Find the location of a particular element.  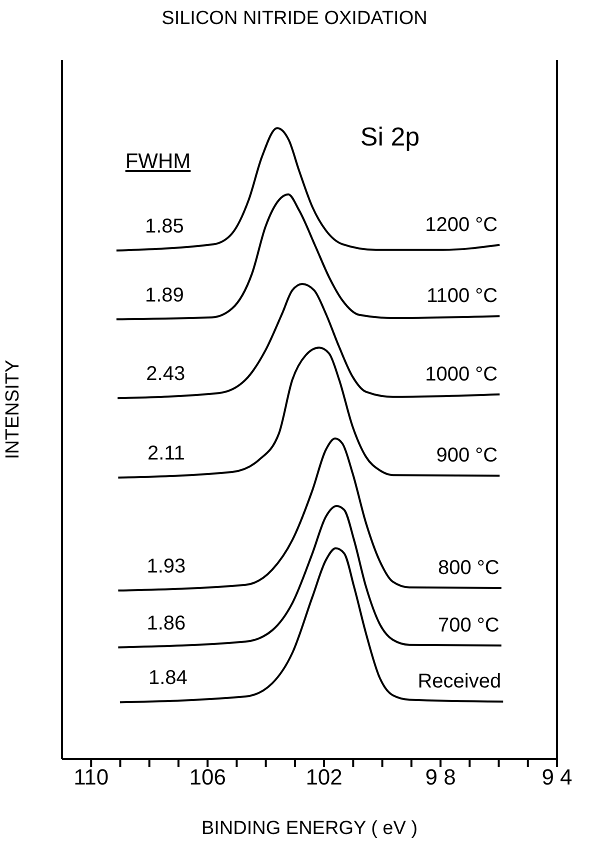

series-label: 900 °C is located at coordinates (467, 455).